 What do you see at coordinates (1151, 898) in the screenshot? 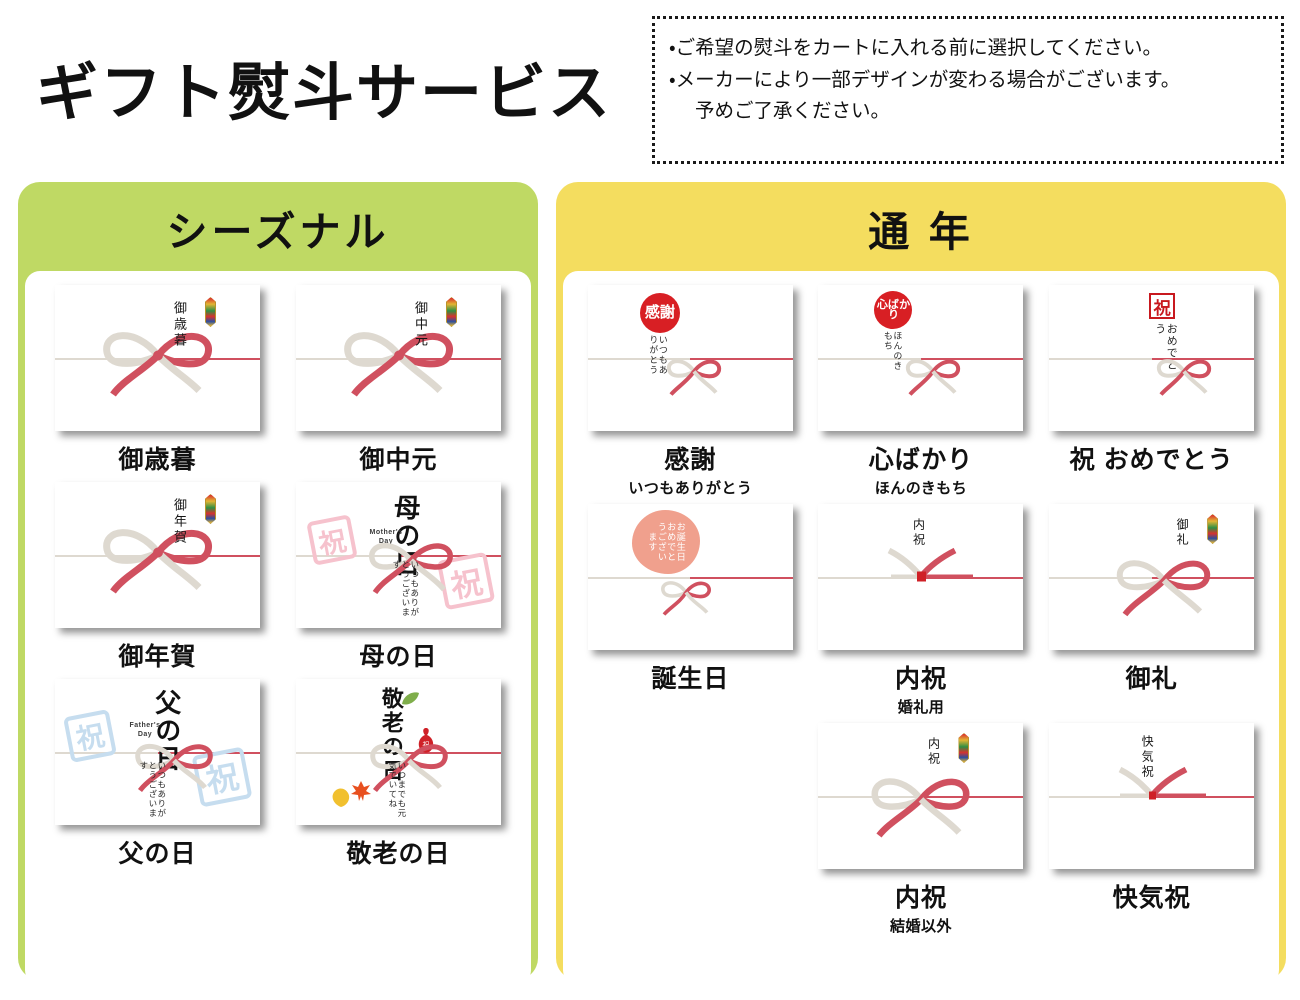
I see `item-caption: 快気祝` at bounding box center [1151, 898].